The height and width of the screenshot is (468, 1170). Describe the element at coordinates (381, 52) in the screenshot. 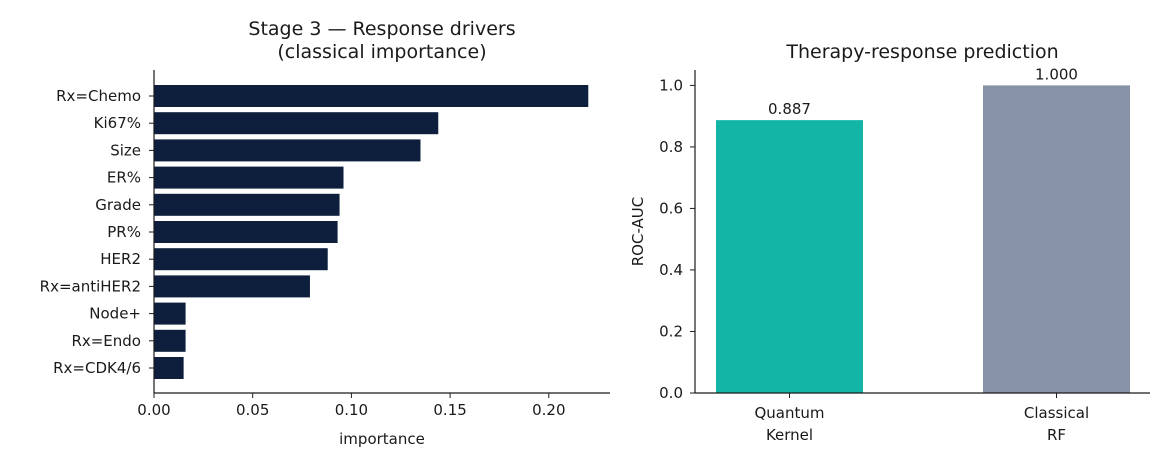

I see `chart-title: (classical importance)` at that location.